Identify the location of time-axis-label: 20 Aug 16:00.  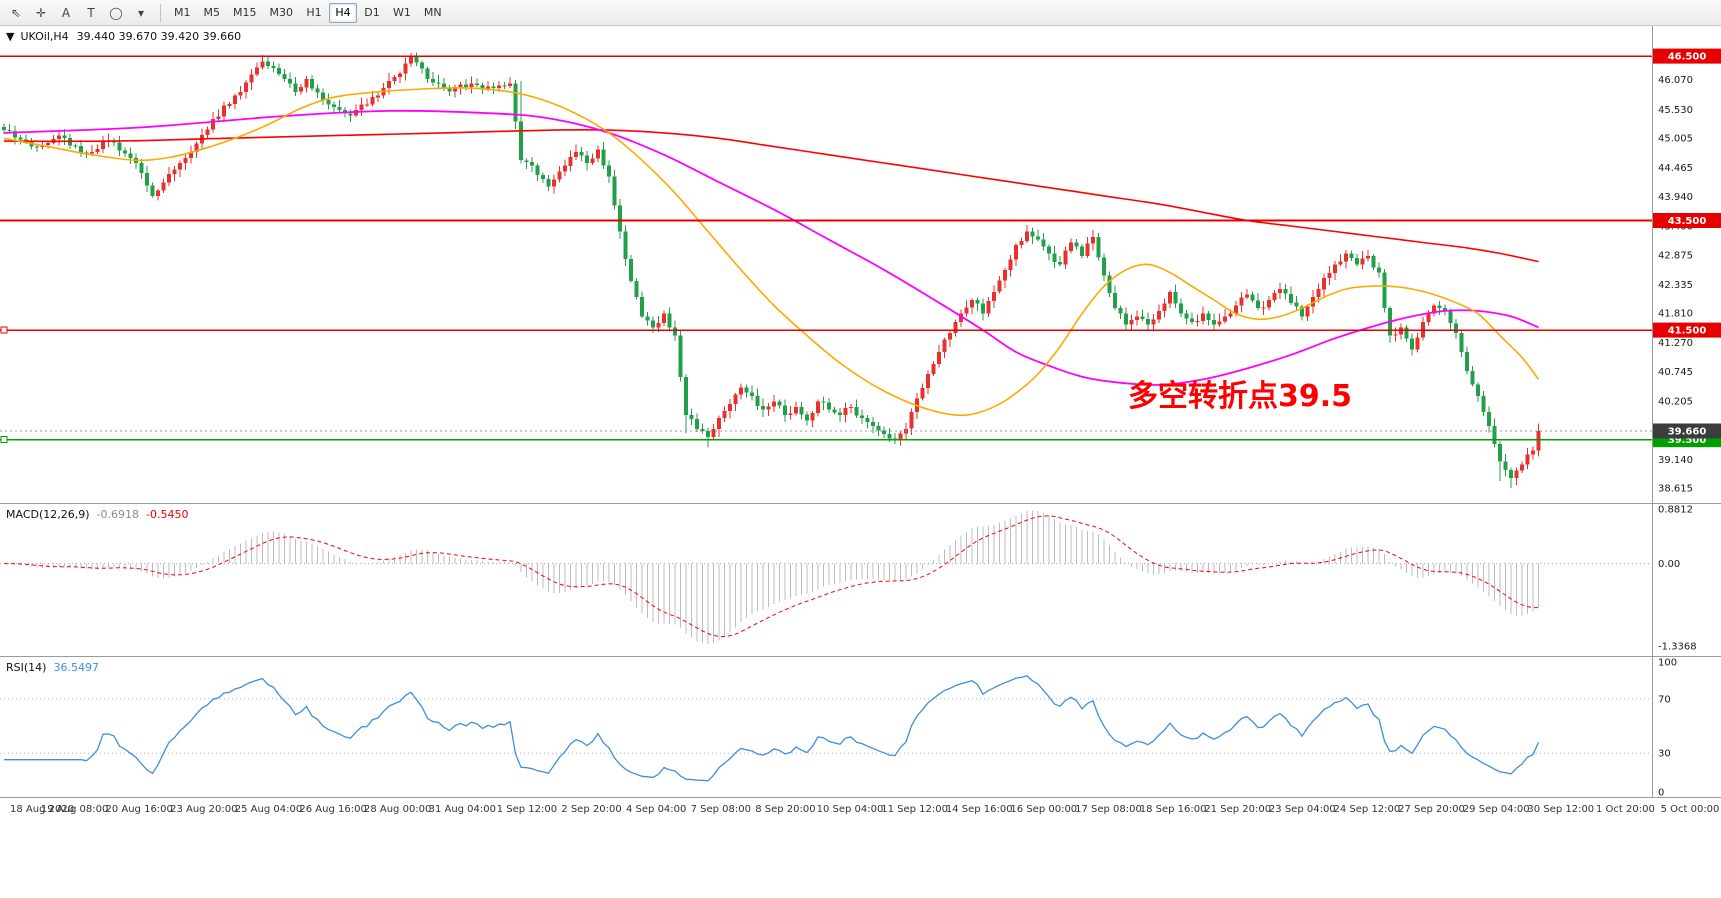
(138, 809).